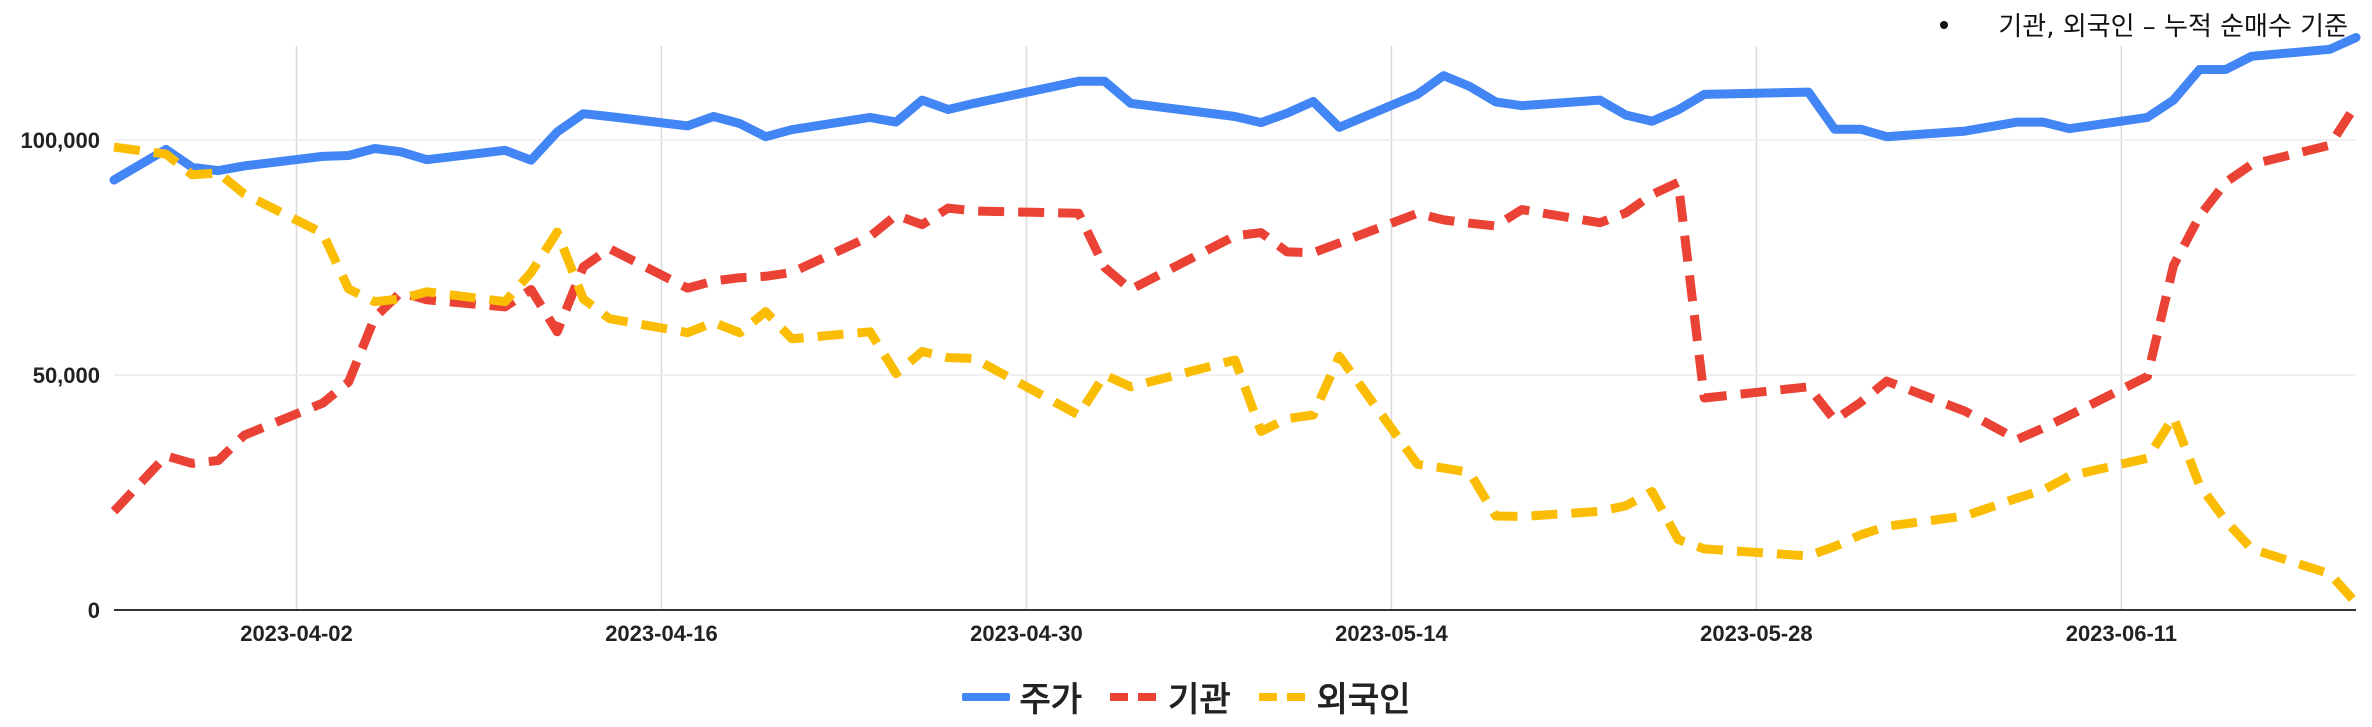 Image resolution: width=2372 pixels, height=727 pixels. Describe the element at coordinates (1026, 633) in the screenshot. I see `x-tick-label: 2023-04-30` at that location.